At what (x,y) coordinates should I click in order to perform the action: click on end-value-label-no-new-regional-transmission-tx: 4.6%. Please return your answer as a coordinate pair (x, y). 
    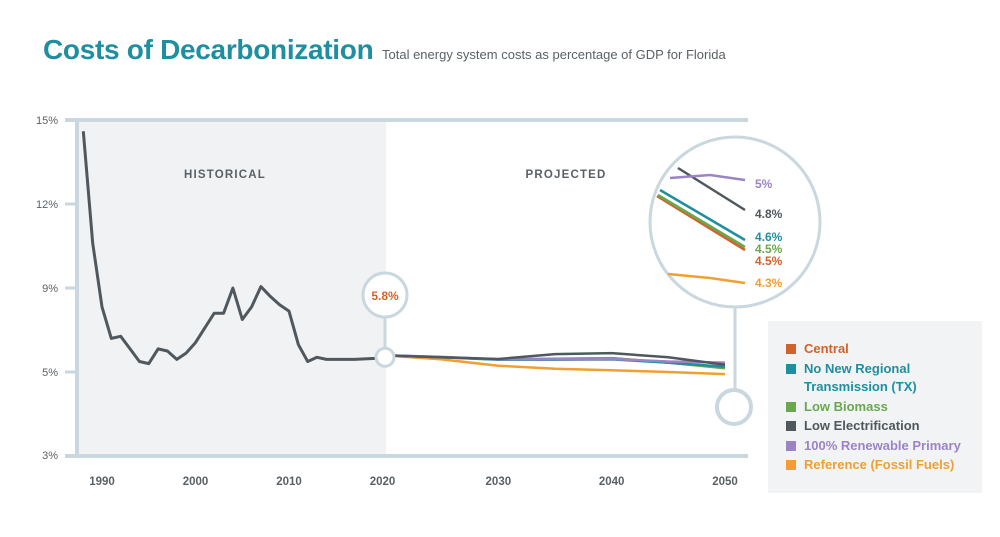
    Looking at the image, I should click on (769, 237).